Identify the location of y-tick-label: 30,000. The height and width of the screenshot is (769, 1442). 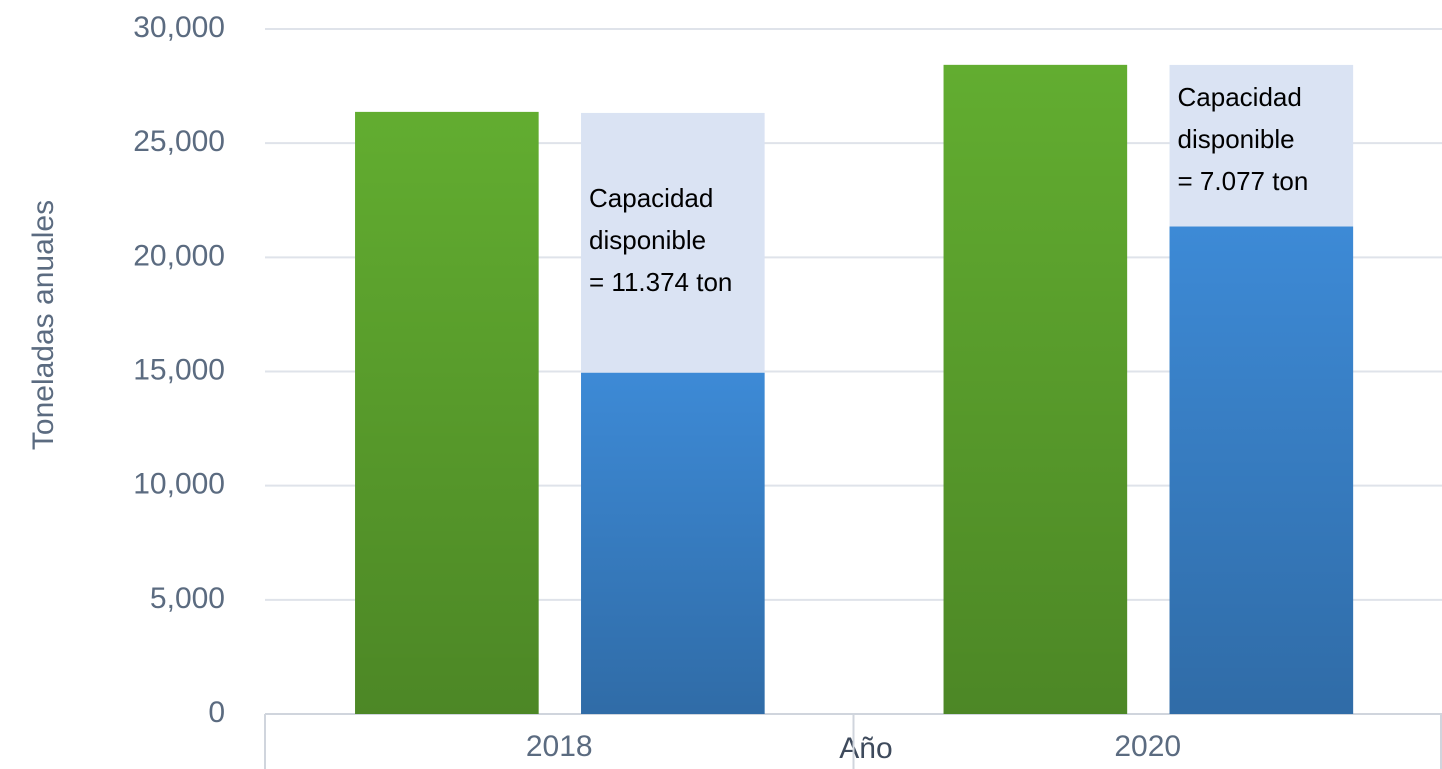
(179, 27).